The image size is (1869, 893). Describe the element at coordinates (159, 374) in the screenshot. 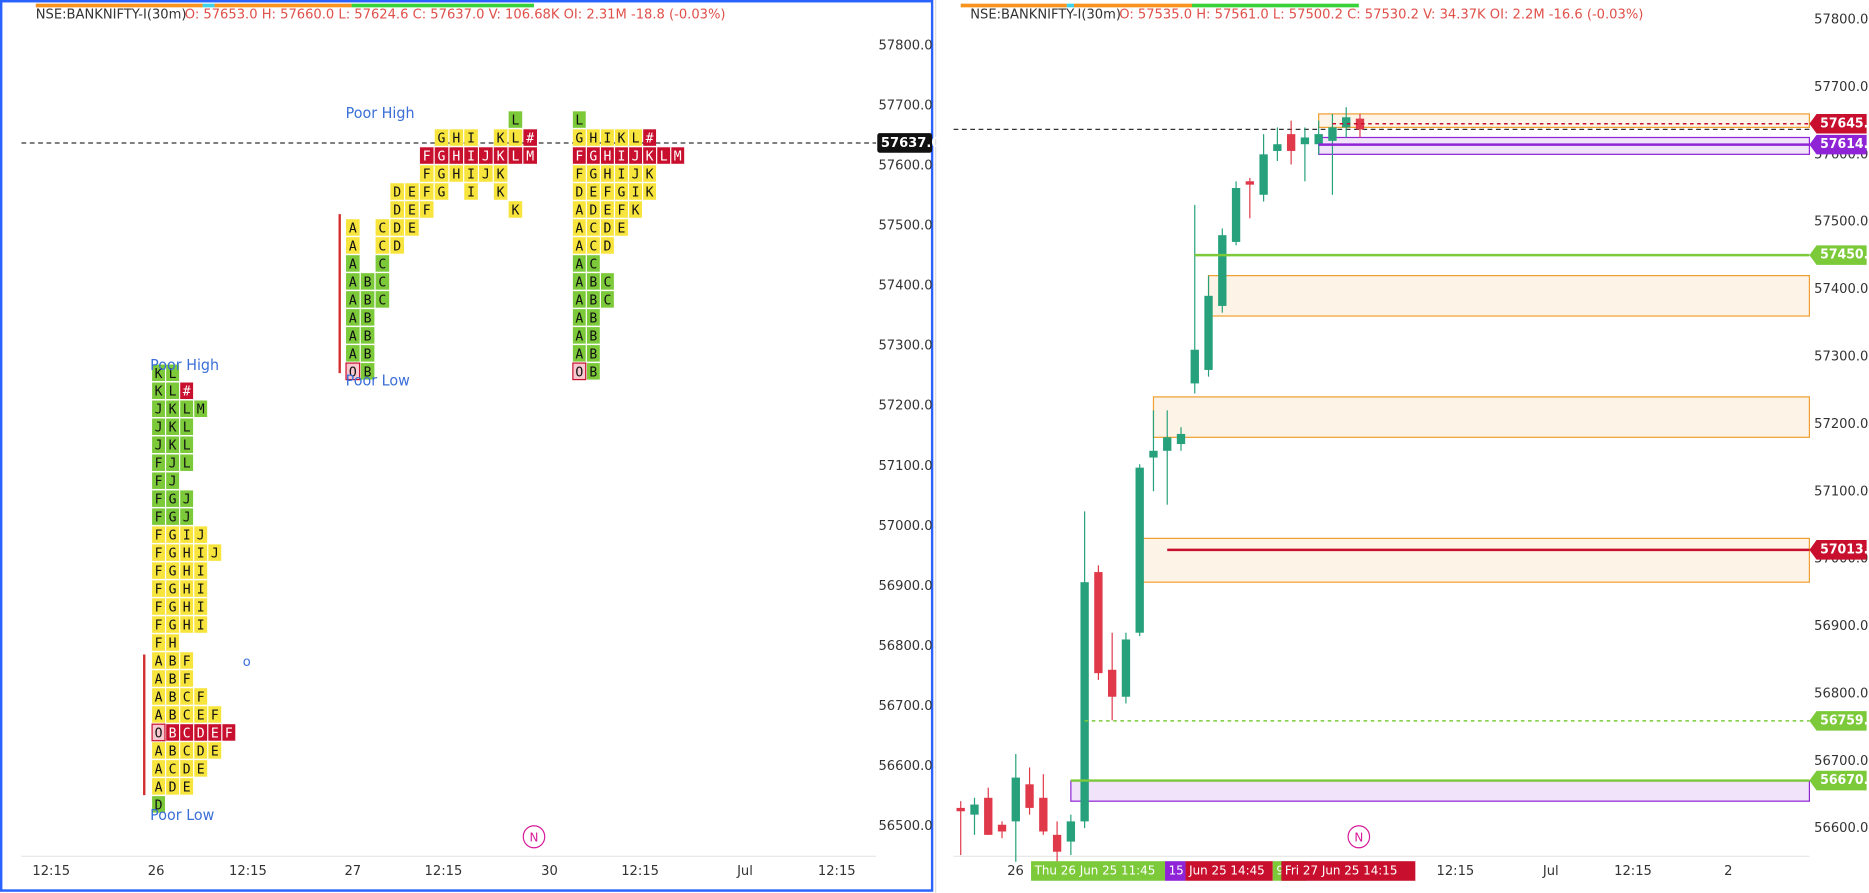

I see `profile-letter: K` at that location.